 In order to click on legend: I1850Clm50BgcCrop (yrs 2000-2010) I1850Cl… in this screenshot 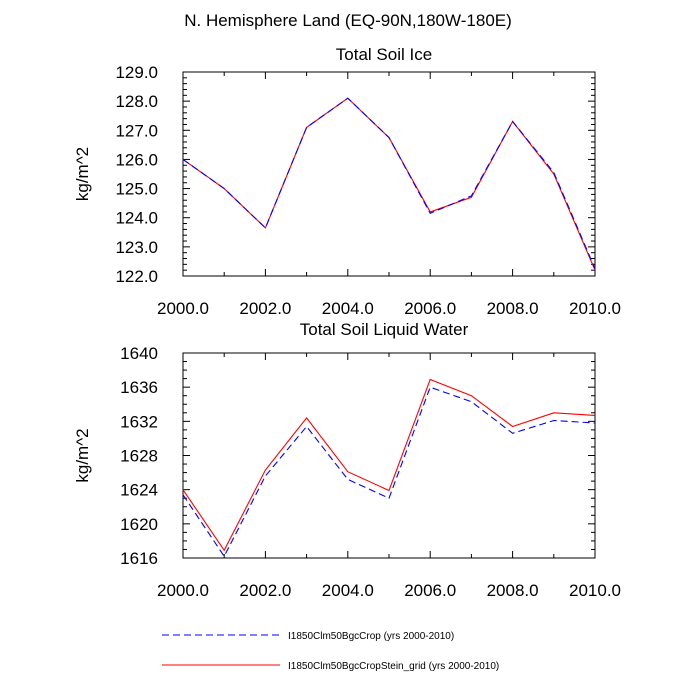, I will do `click(330, 651)`.